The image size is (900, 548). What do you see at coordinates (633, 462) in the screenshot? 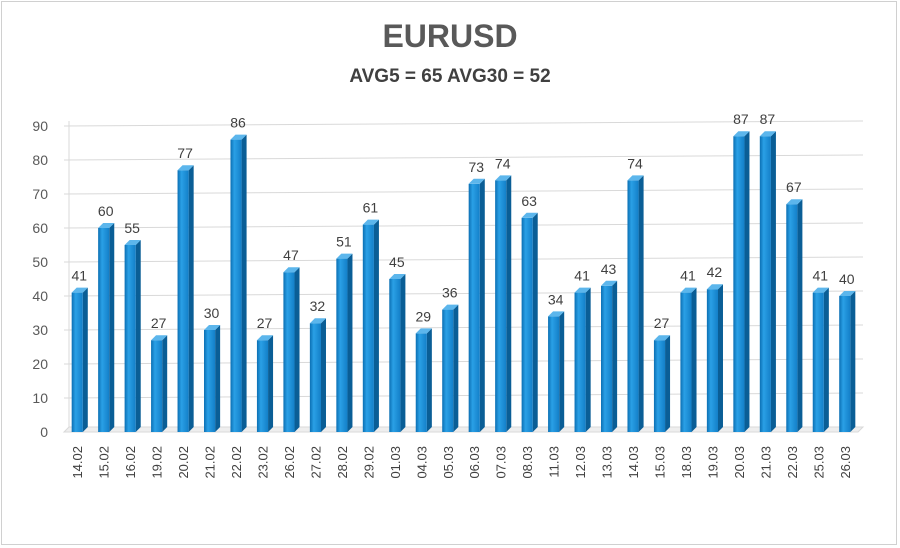
I see `x-tick-label: 14.03` at bounding box center [633, 462].